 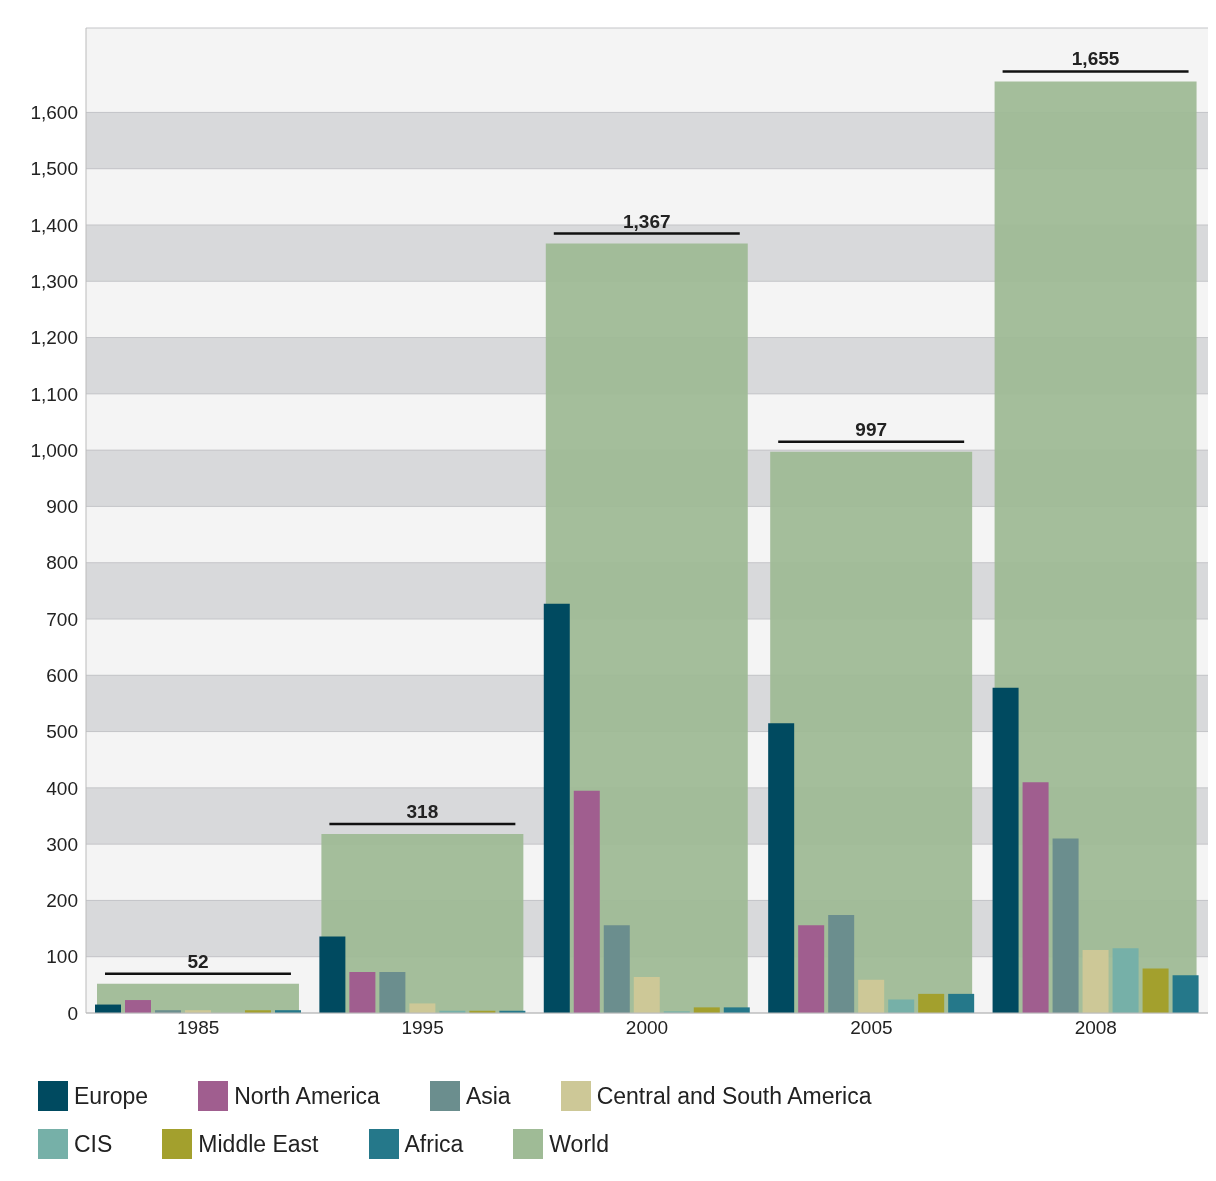 I want to click on y-tick-label: 1,600, so click(x=54, y=113).